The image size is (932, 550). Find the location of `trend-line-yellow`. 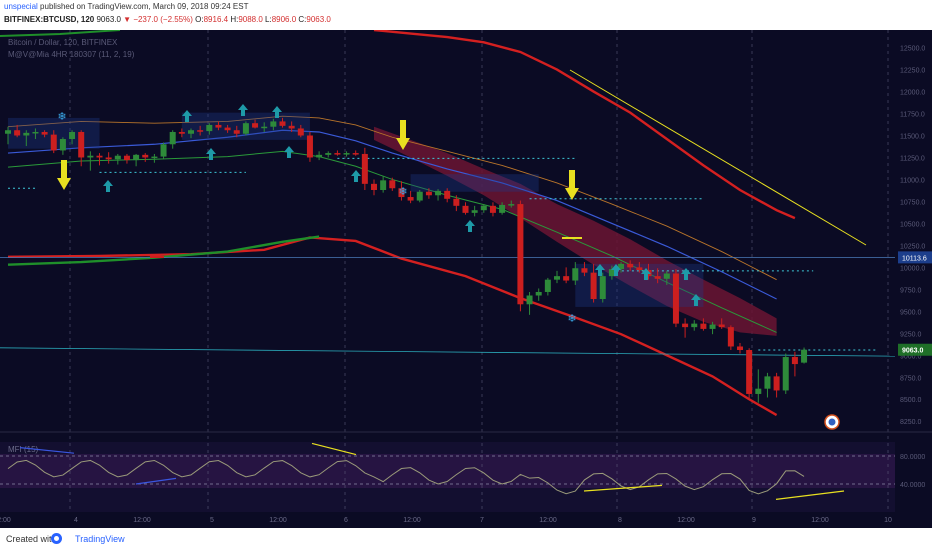

trend-line-yellow is located at coordinates (718, 157).